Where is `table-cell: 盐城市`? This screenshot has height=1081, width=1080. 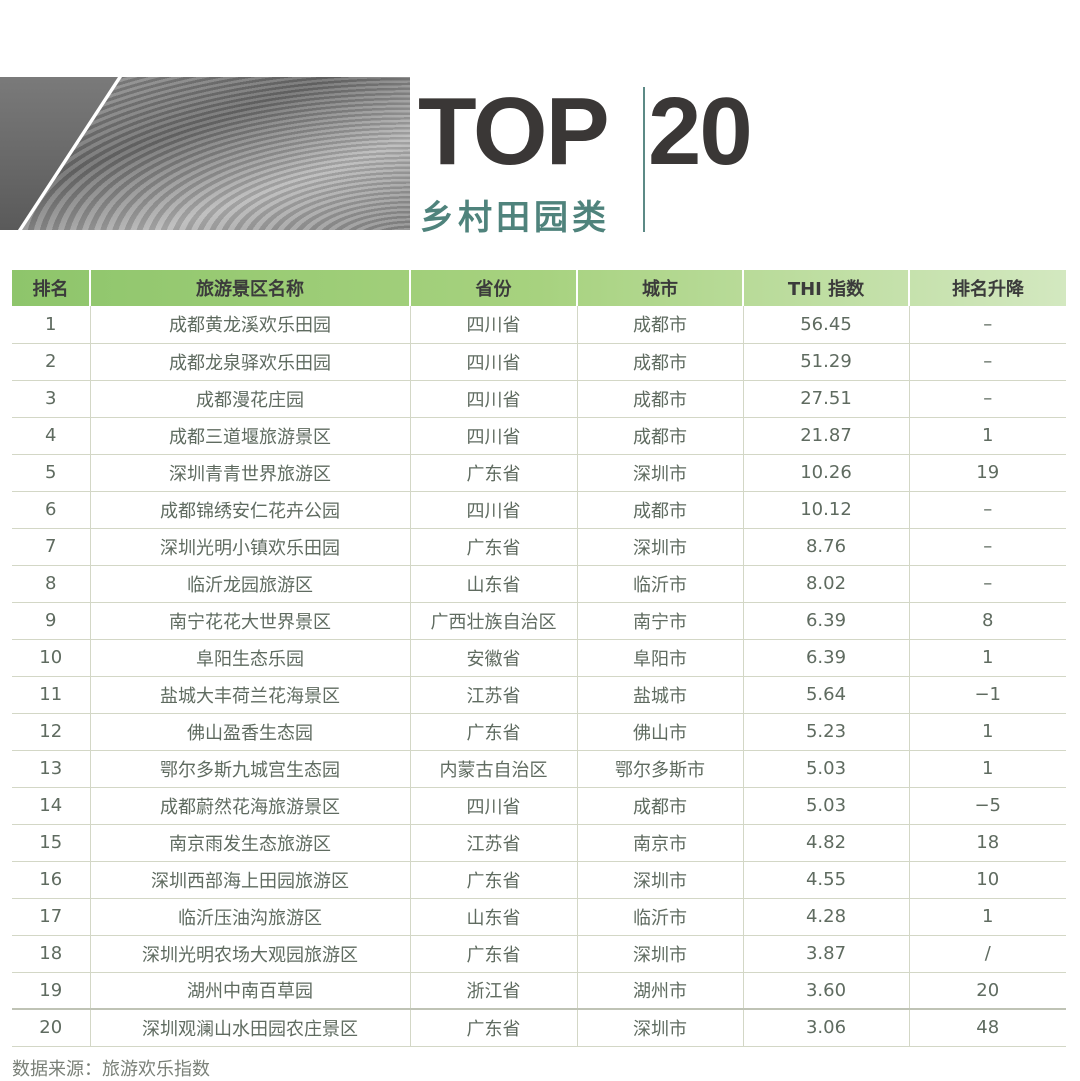 table-cell: 盐城市 is located at coordinates (659, 695).